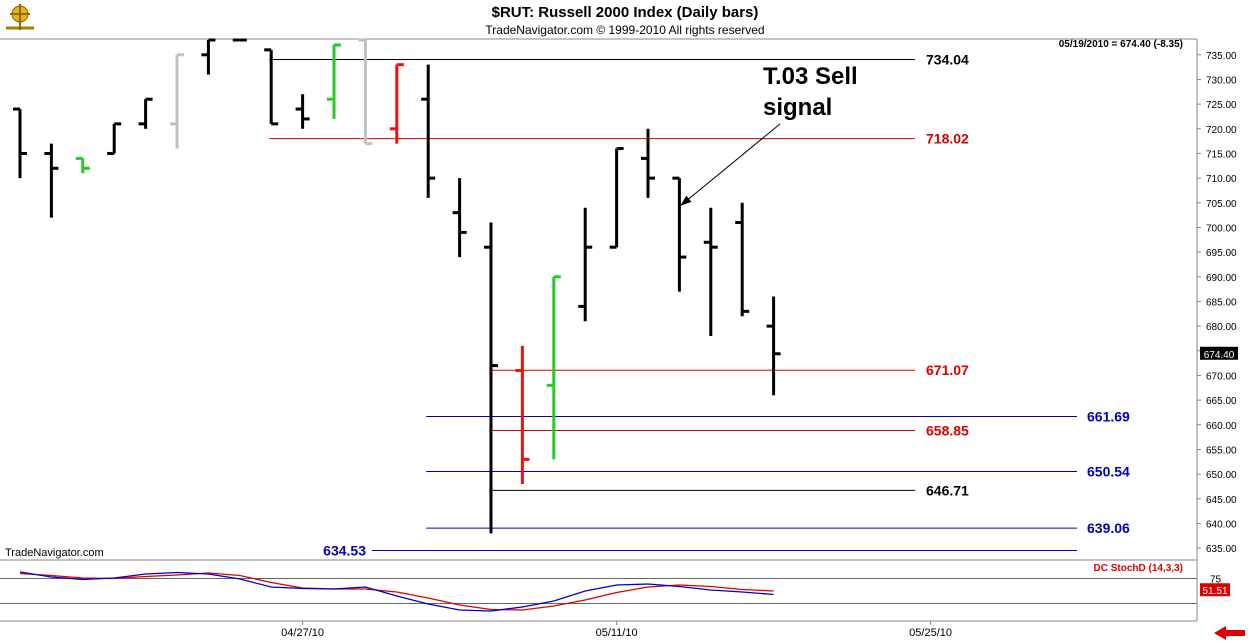  What do you see at coordinates (1221, 450) in the screenshot?
I see `price-tick-label: 655.00` at bounding box center [1221, 450].